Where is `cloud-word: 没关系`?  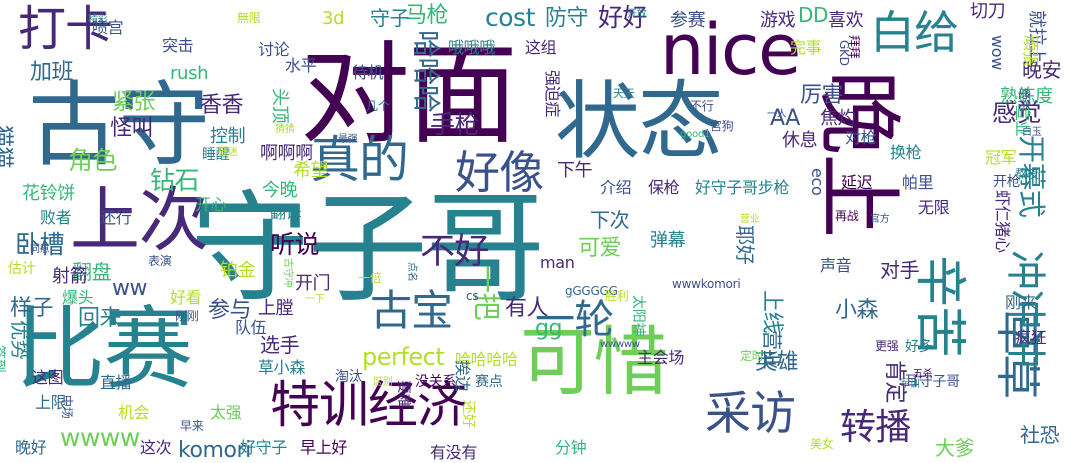
cloud-word: 没关系 is located at coordinates (436, 382).